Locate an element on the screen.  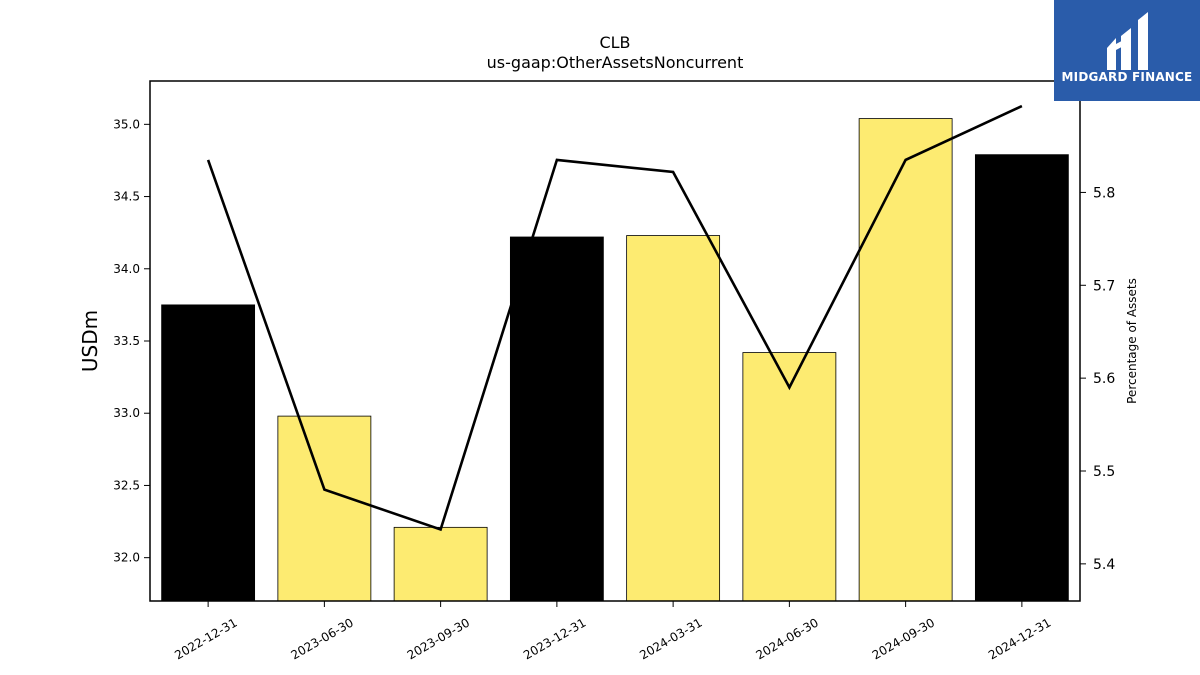
y-tick-label: 34.0 is located at coordinates (126, 269).